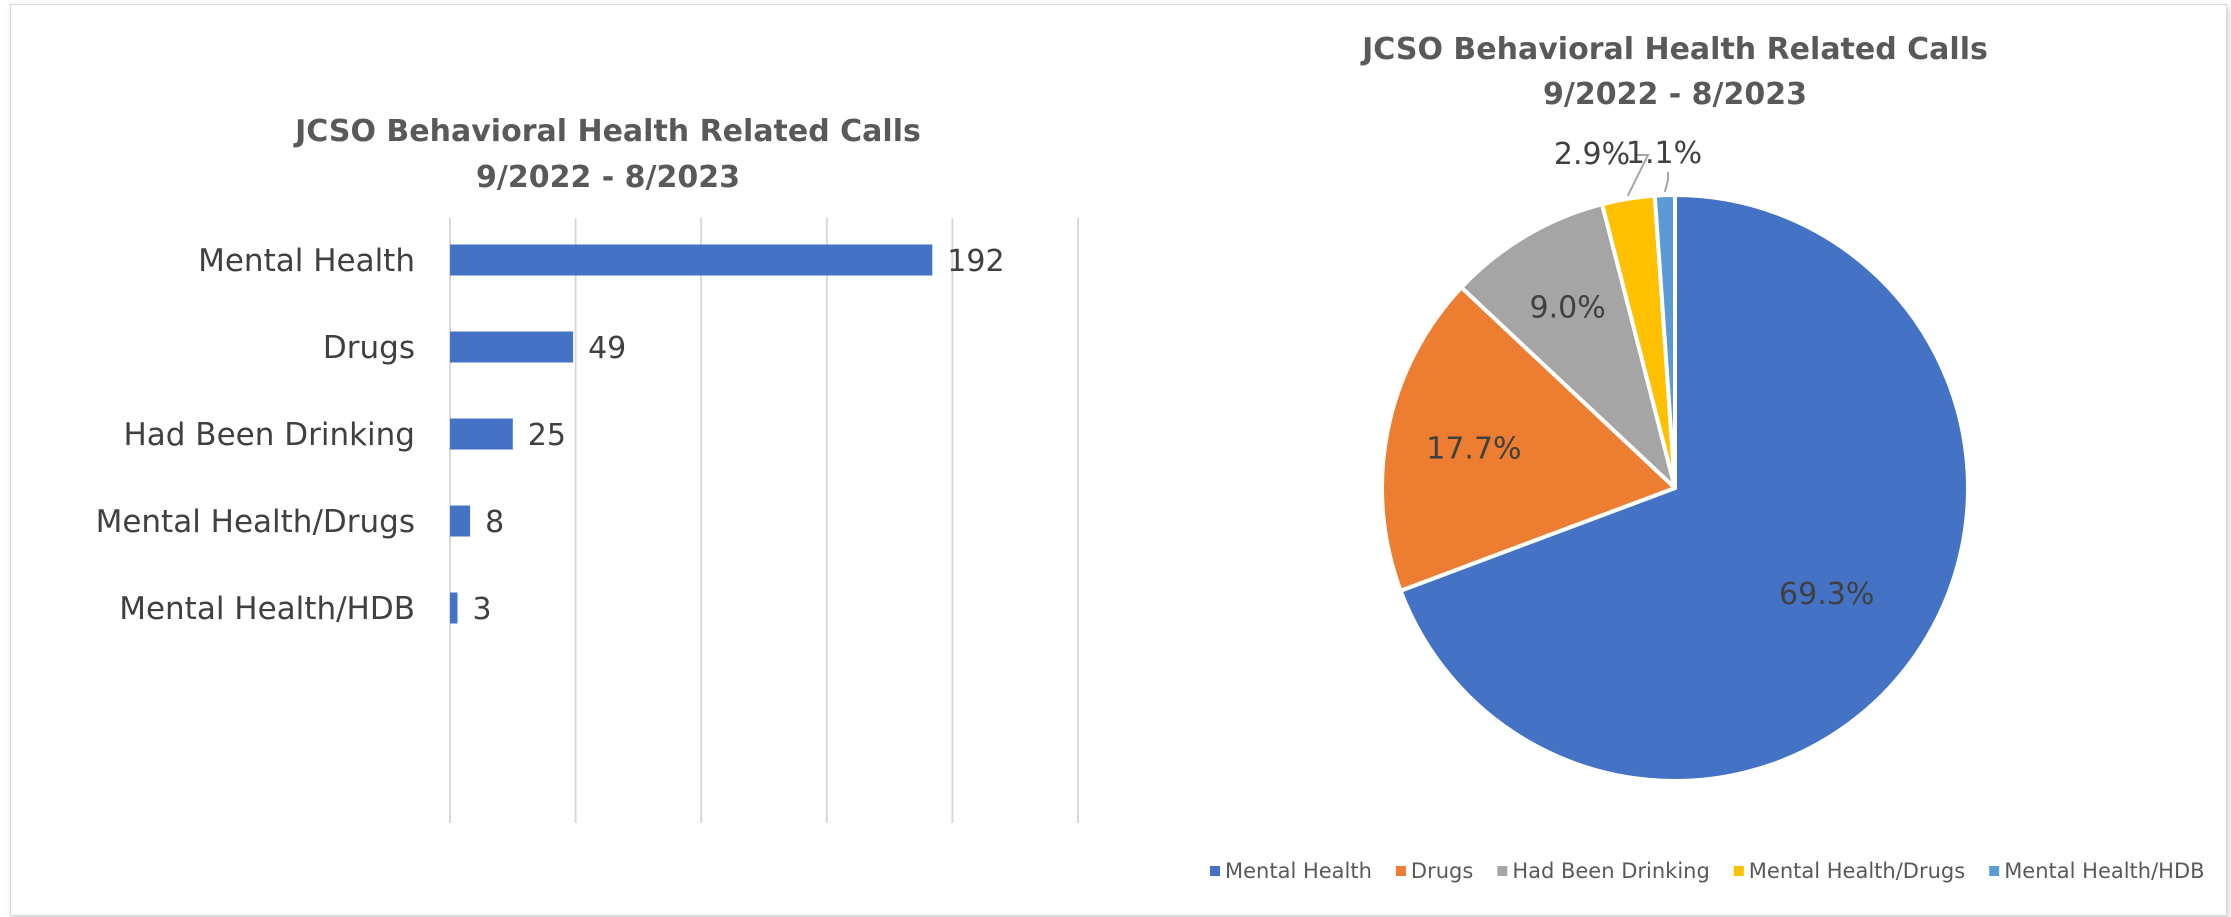 The image size is (2231, 917). I want to click on legend-item-mental-health: Mental Health, so click(1291, 871).